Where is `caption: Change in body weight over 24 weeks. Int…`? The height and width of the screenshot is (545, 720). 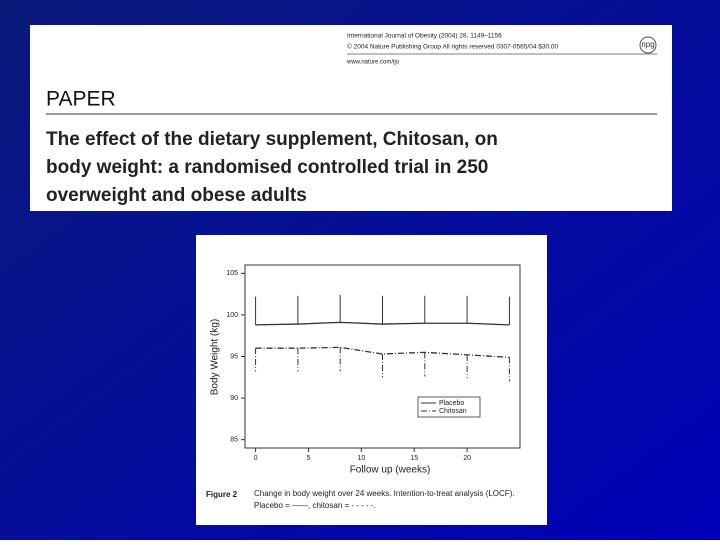 caption: Change in body weight over 24 weeks. Int… is located at coordinates (384, 499).